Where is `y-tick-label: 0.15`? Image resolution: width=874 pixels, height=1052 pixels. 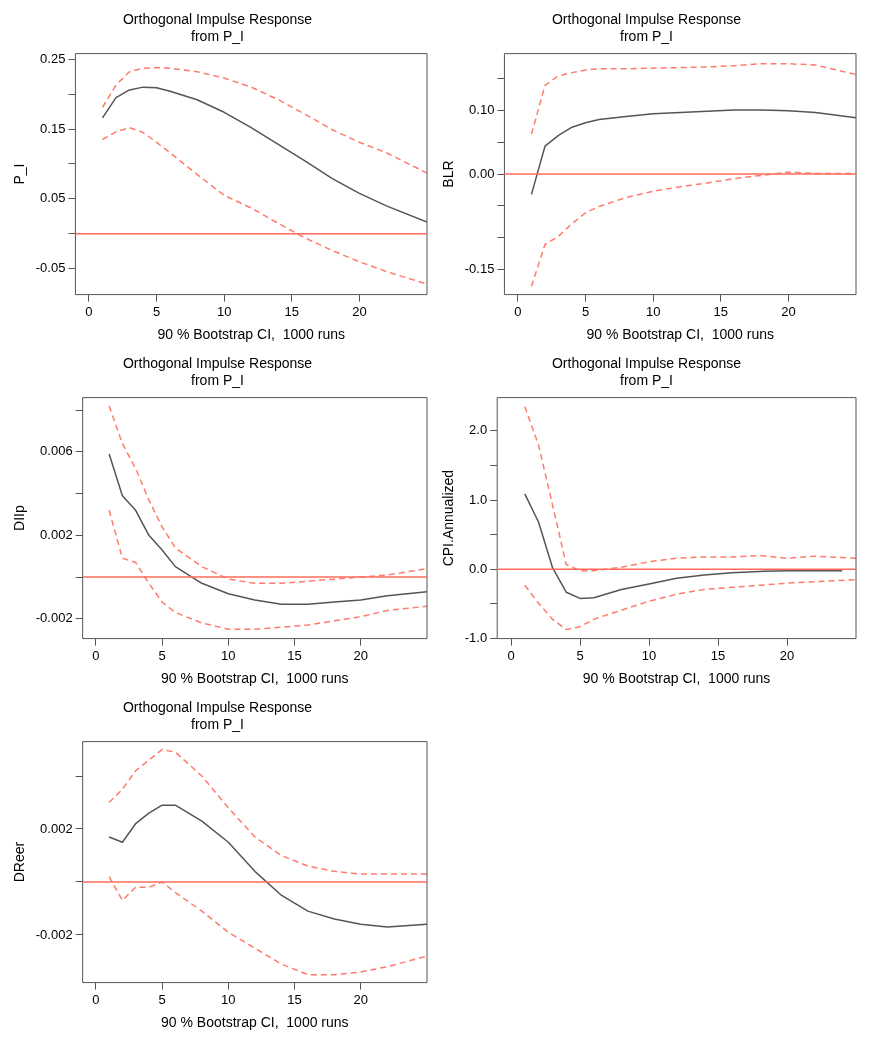 y-tick-label: 0.15 is located at coordinates (53, 128).